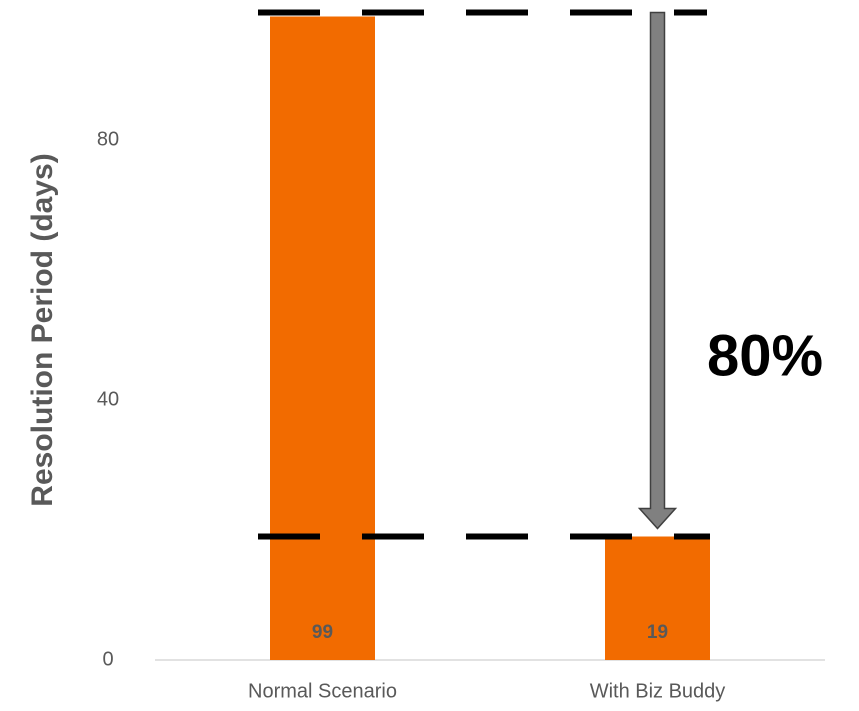 The height and width of the screenshot is (711, 859). What do you see at coordinates (42, 329) in the screenshot?
I see `y-axis-title: Resolution Period (days)` at bounding box center [42, 329].